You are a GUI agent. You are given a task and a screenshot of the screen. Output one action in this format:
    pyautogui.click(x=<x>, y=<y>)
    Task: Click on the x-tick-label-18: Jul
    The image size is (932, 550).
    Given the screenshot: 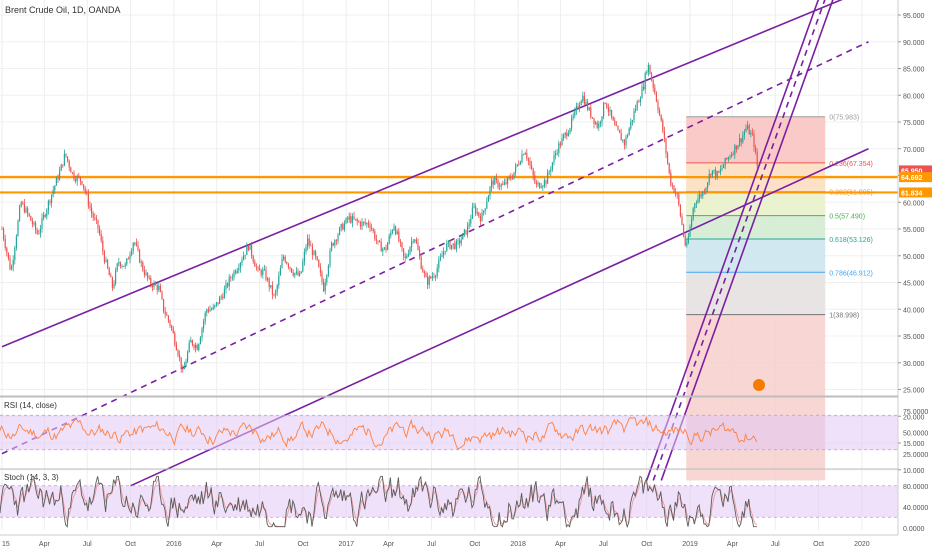 What is the action you would take?
    pyautogui.click(x=775, y=544)
    